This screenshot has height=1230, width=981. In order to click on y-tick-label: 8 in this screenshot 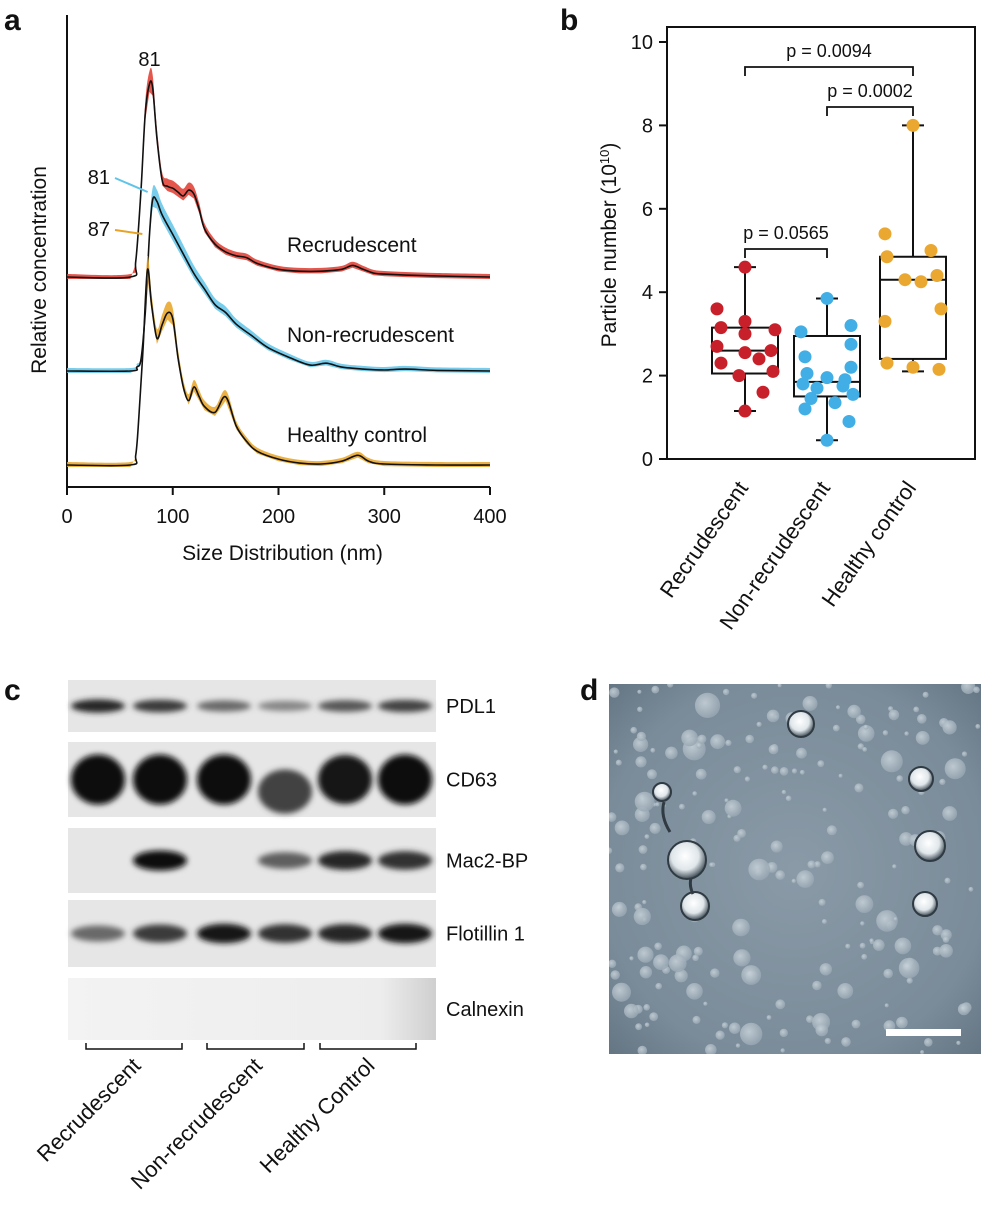, I will do `click(647, 126)`.